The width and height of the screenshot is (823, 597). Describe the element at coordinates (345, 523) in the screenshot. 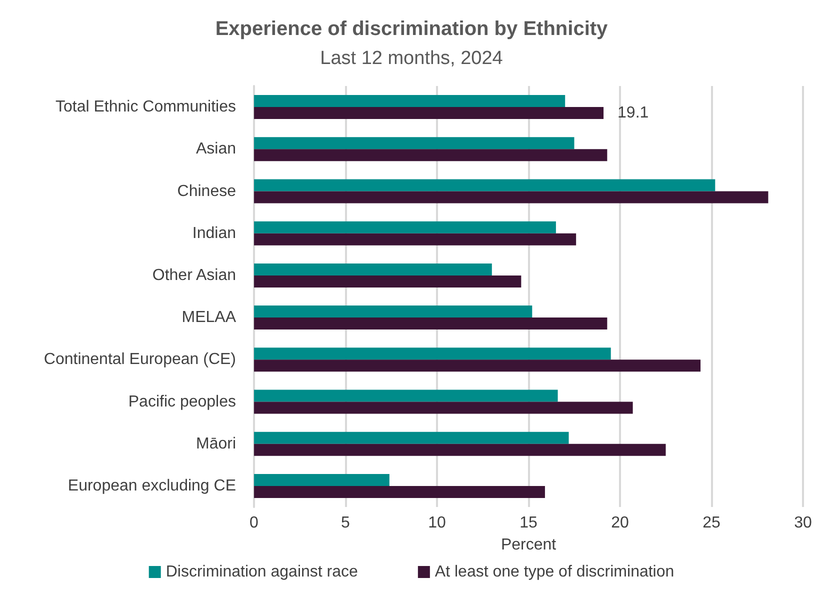

I see `x-tick-label: 5` at that location.